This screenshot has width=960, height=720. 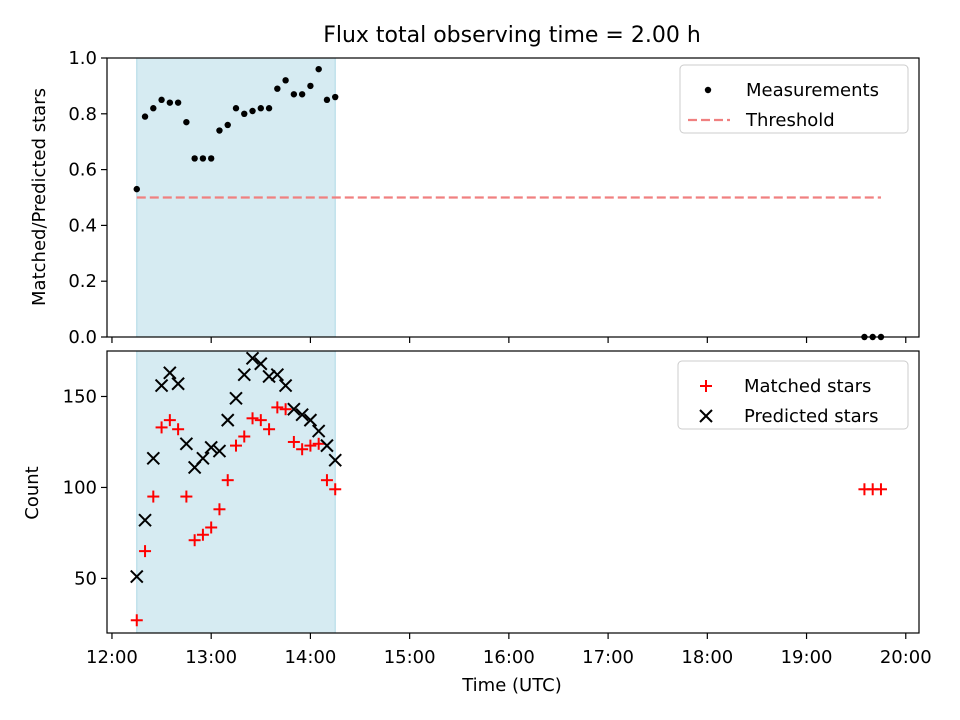 I want to click on x-tick-label: 13:00, so click(x=211, y=657).